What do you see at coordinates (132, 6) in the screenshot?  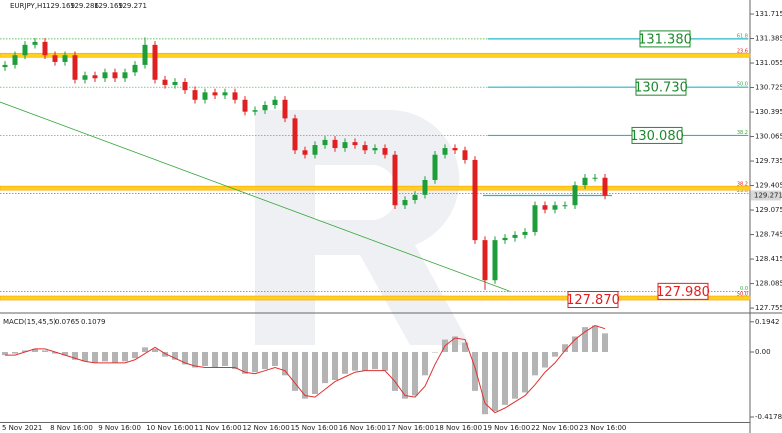 I see `header-value: 129.271` at bounding box center [132, 6].